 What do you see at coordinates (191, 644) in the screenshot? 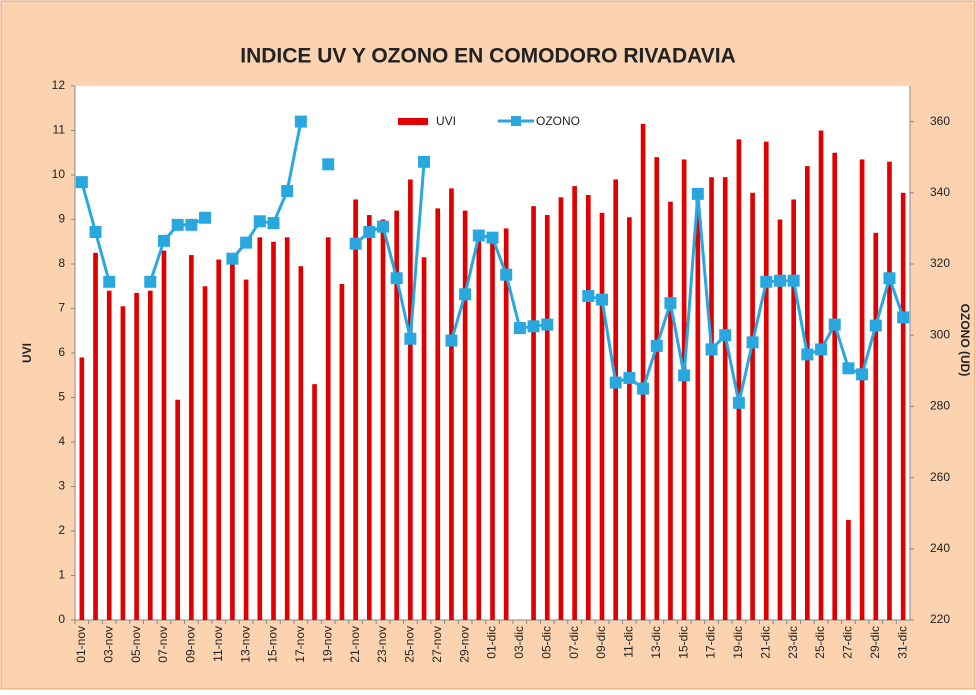
I see `x-tick-label: 09-nov` at bounding box center [191, 644].